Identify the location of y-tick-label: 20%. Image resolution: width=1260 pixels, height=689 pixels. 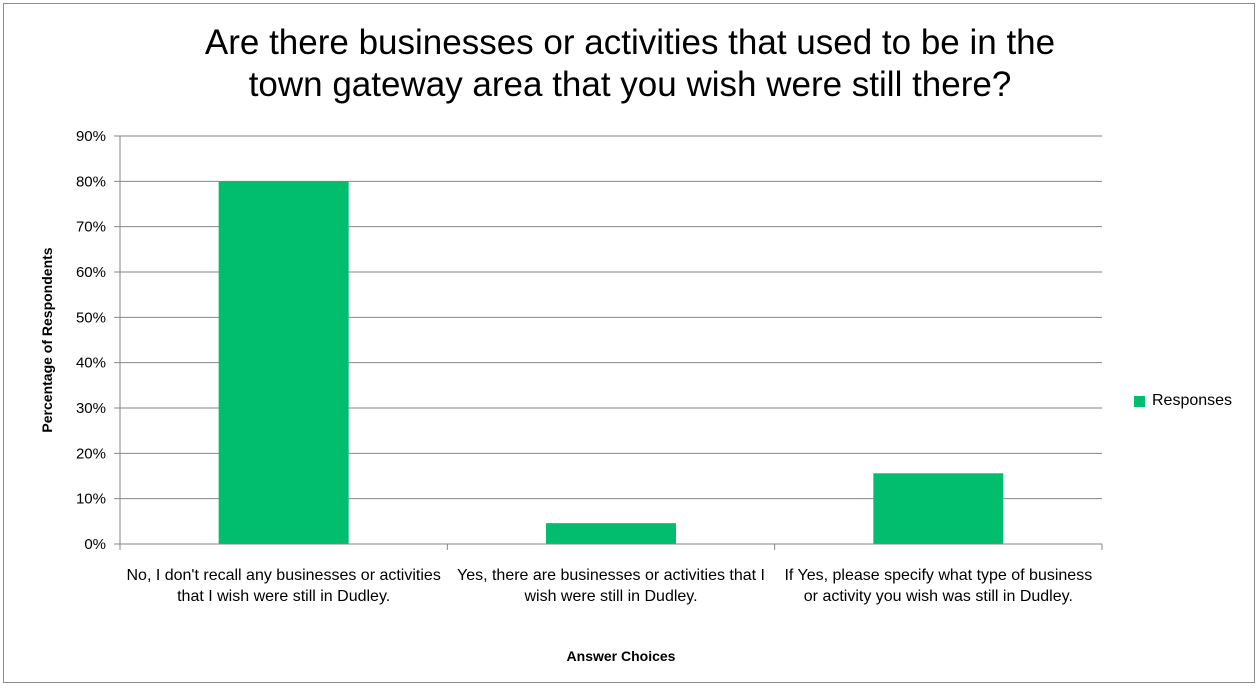
(91, 453).